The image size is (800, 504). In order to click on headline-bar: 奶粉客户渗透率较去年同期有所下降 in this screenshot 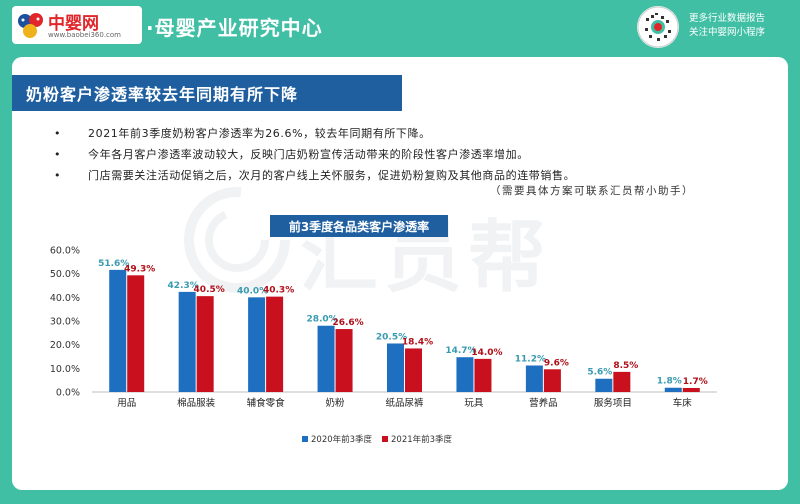, I will do `click(207, 93)`.